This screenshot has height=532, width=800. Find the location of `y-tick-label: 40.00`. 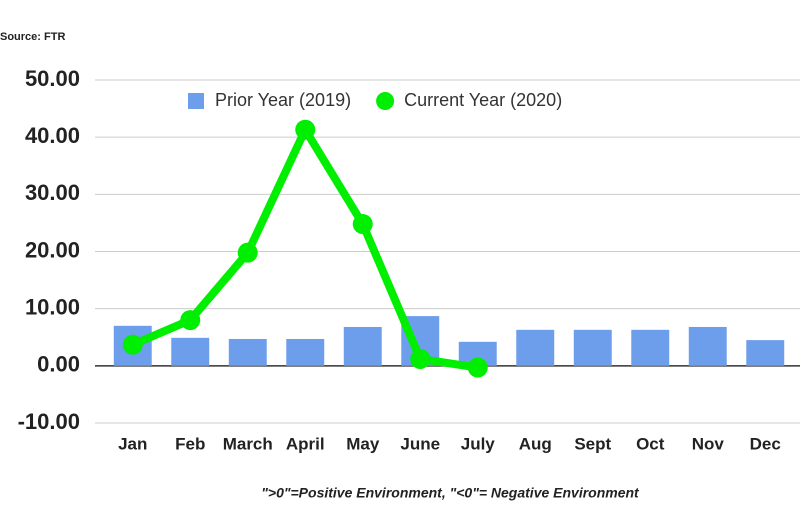

y-tick-label: 40.00 is located at coordinates (52, 135).